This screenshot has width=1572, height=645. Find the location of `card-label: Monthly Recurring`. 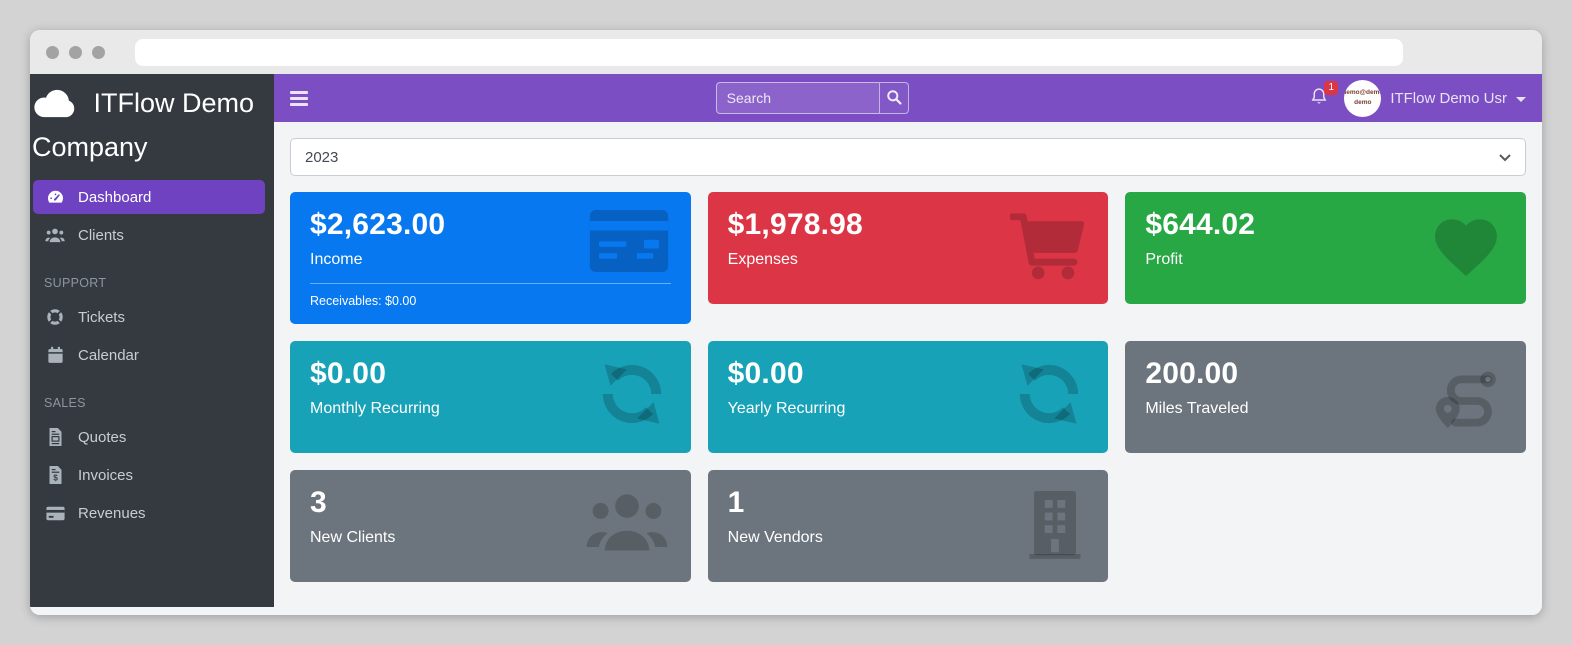

card-label: Monthly Recurring is located at coordinates (375, 408).